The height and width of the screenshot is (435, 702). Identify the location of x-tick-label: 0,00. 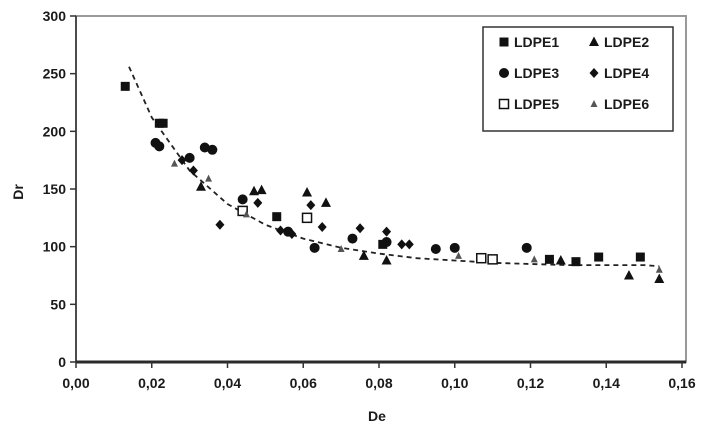
(75, 383).